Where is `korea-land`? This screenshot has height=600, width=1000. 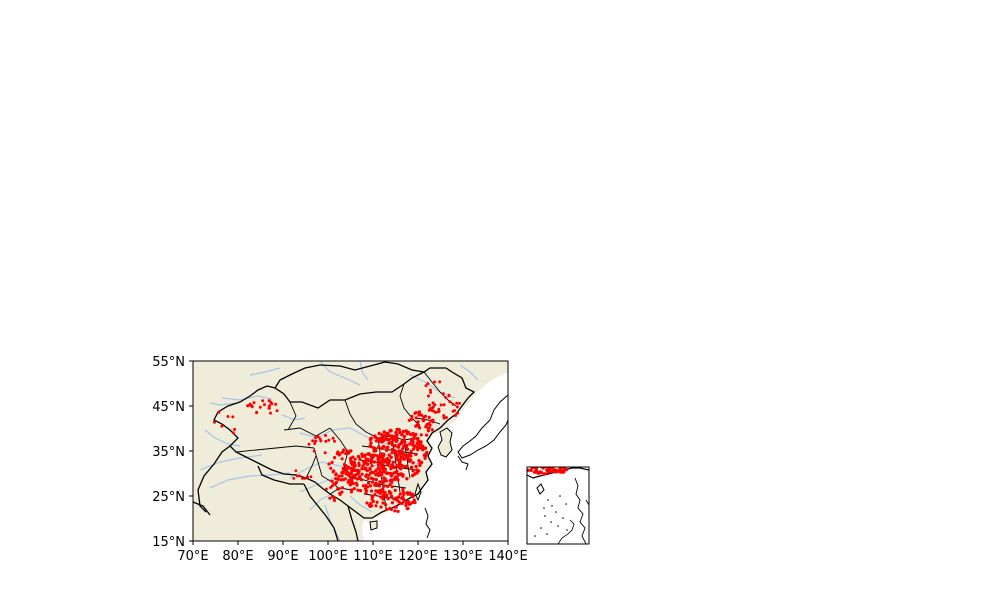 korea-land is located at coordinates (445, 442).